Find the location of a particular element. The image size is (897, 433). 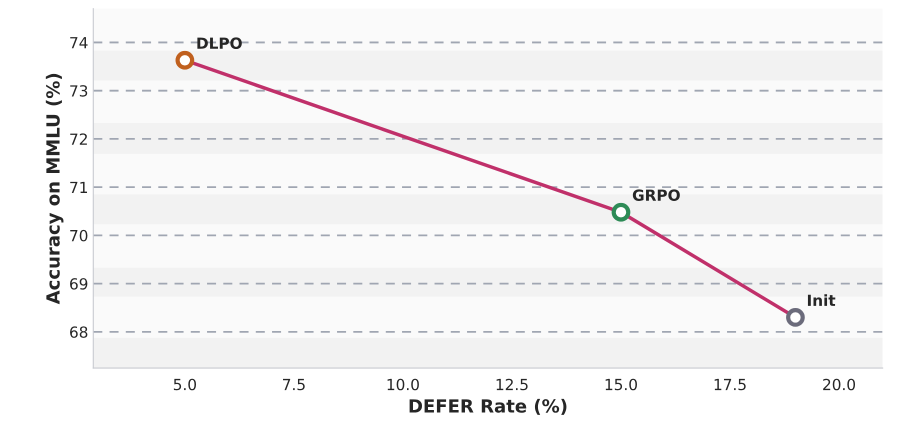

x-tick-label: 17.5 is located at coordinates (730, 384).